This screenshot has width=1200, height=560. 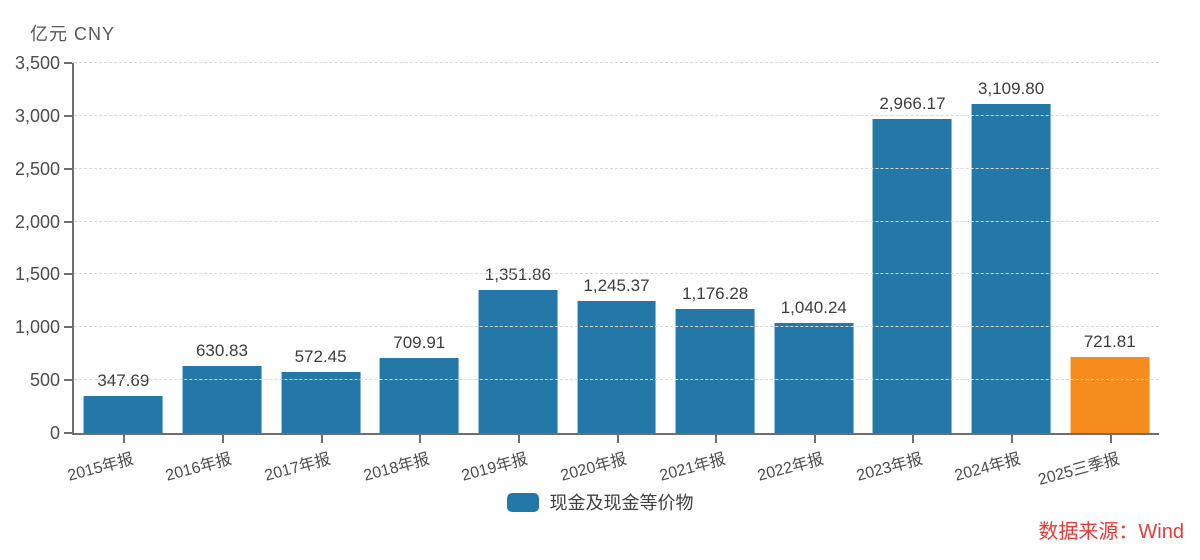 What do you see at coordinates (912, 104) in the screenshot?
I see `bar-value-label: 2,966.17` at bounding box center [912, 104].